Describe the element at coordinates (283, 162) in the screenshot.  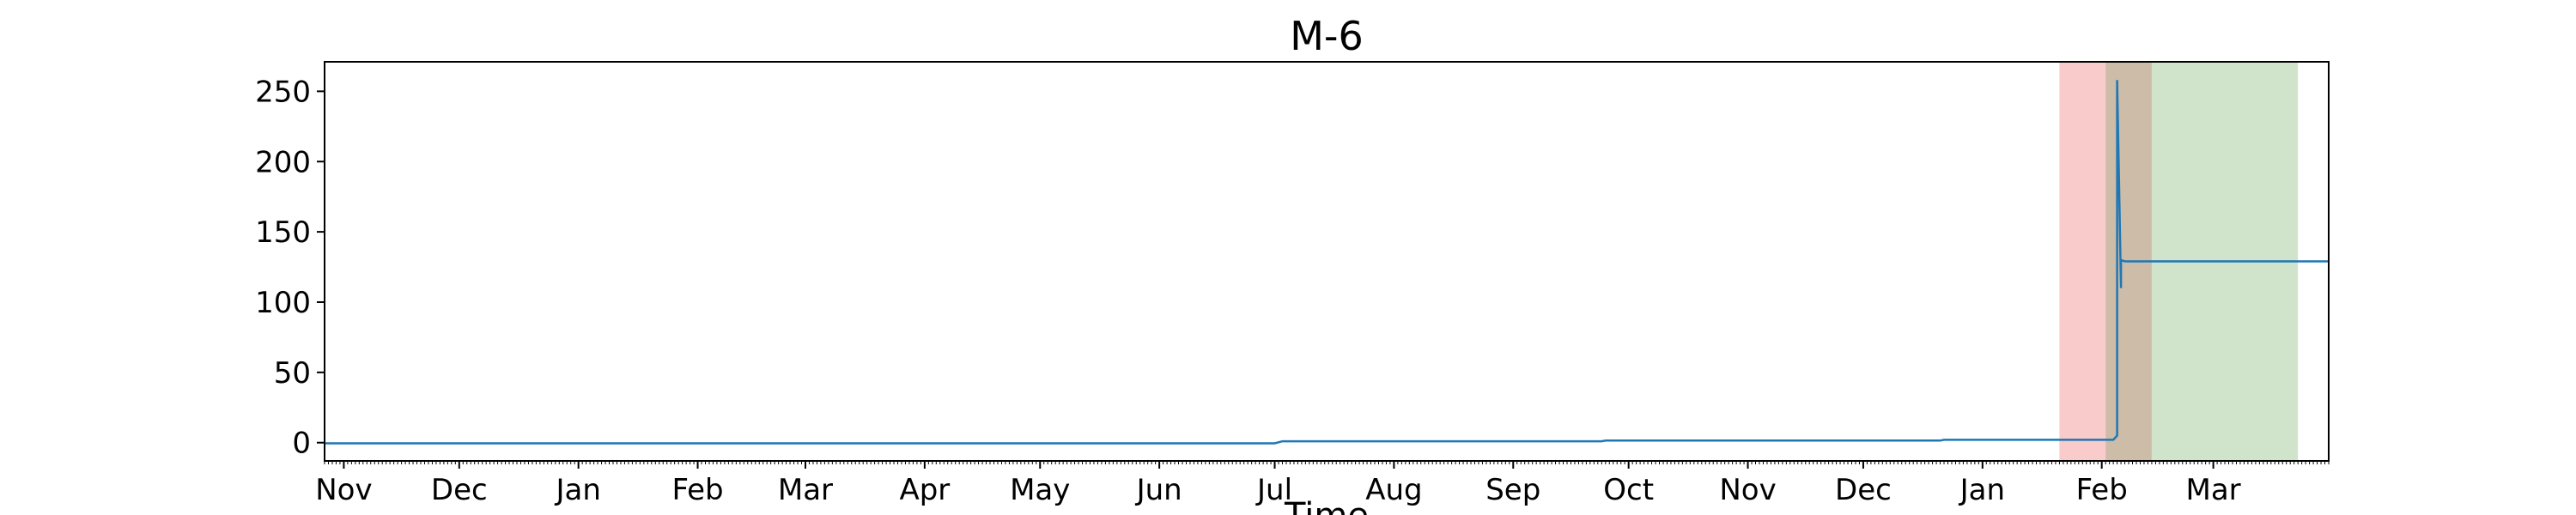
I see `y-tick-label-4: 200` at that location.